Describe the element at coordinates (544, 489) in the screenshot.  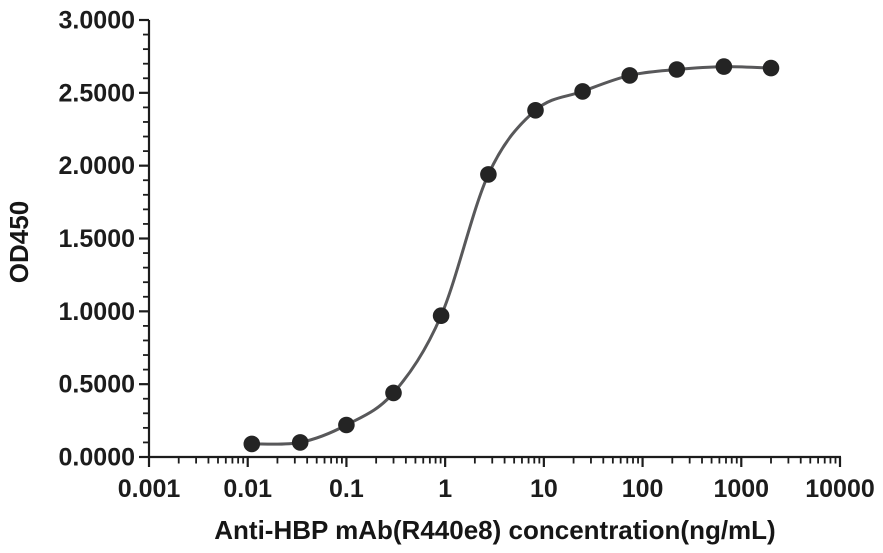
I see `x-tick-label: 10` at that location.